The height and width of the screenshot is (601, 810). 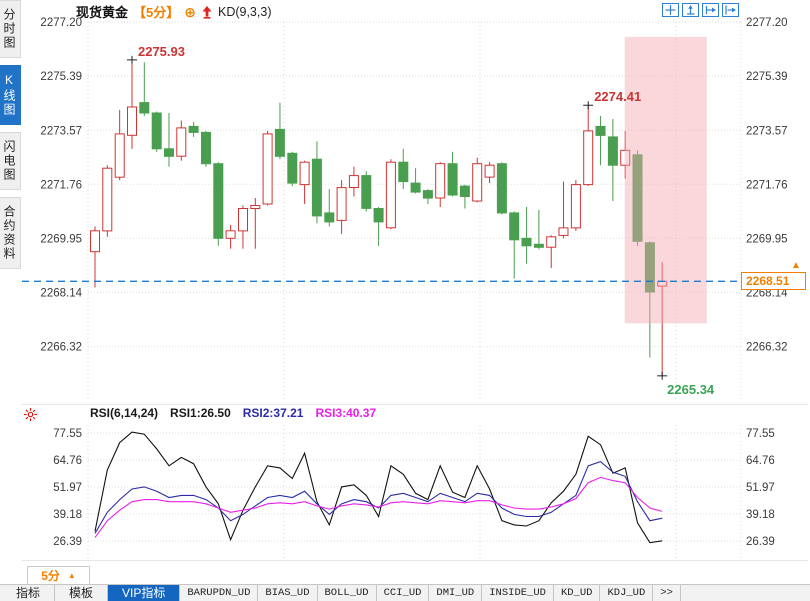 What do you see at coordinates (347, 593) in the screenshot?
I see `tab-BOLL_UD: BOLL_UD` at bounding box center [347, 593].